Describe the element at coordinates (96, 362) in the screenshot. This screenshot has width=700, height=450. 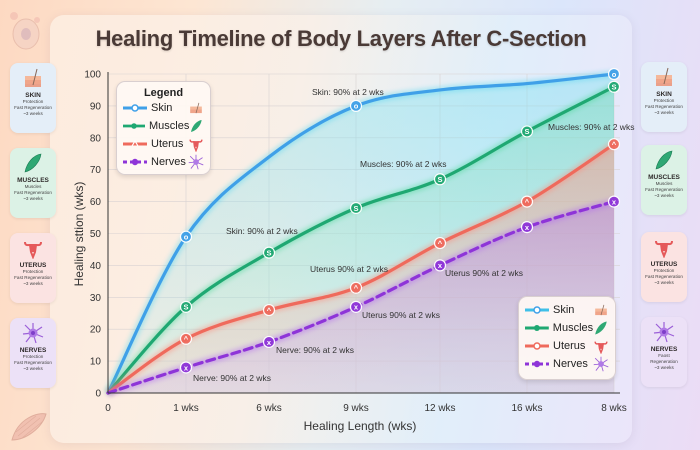
I see `y-tick-label: 10` at that location.